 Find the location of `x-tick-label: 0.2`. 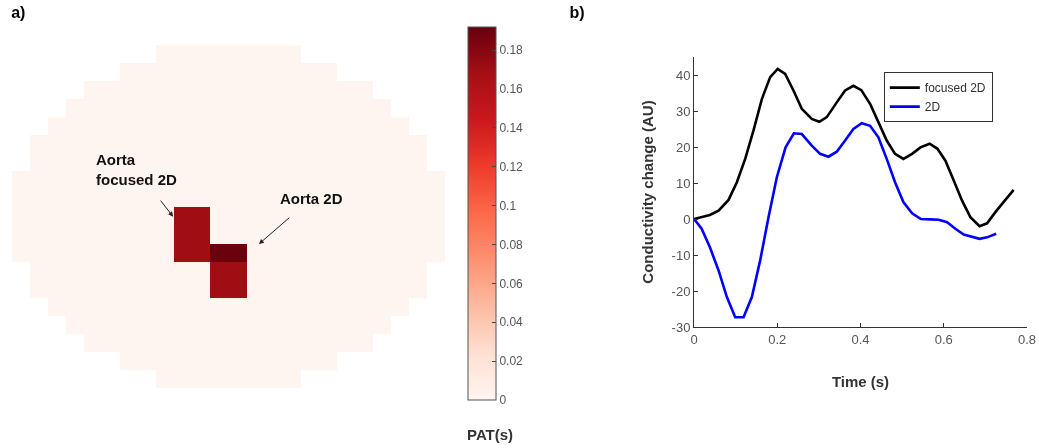

x-tick-label: 0.2 is located at coordinates (777, 339).